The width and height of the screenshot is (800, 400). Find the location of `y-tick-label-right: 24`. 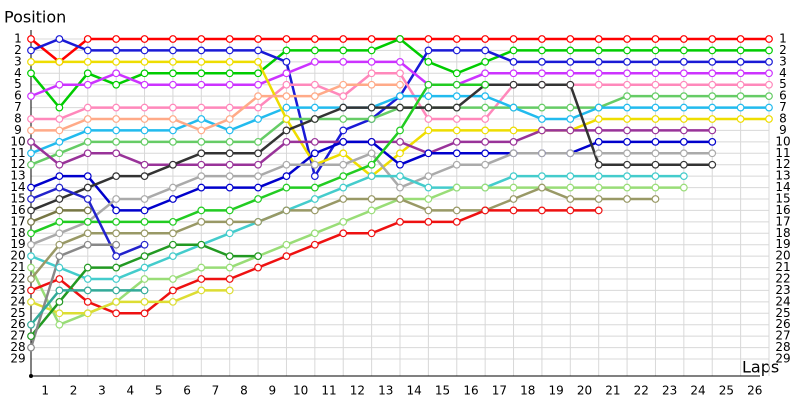

y-tick-label-right: 24 is located at coordinates (782, 301).